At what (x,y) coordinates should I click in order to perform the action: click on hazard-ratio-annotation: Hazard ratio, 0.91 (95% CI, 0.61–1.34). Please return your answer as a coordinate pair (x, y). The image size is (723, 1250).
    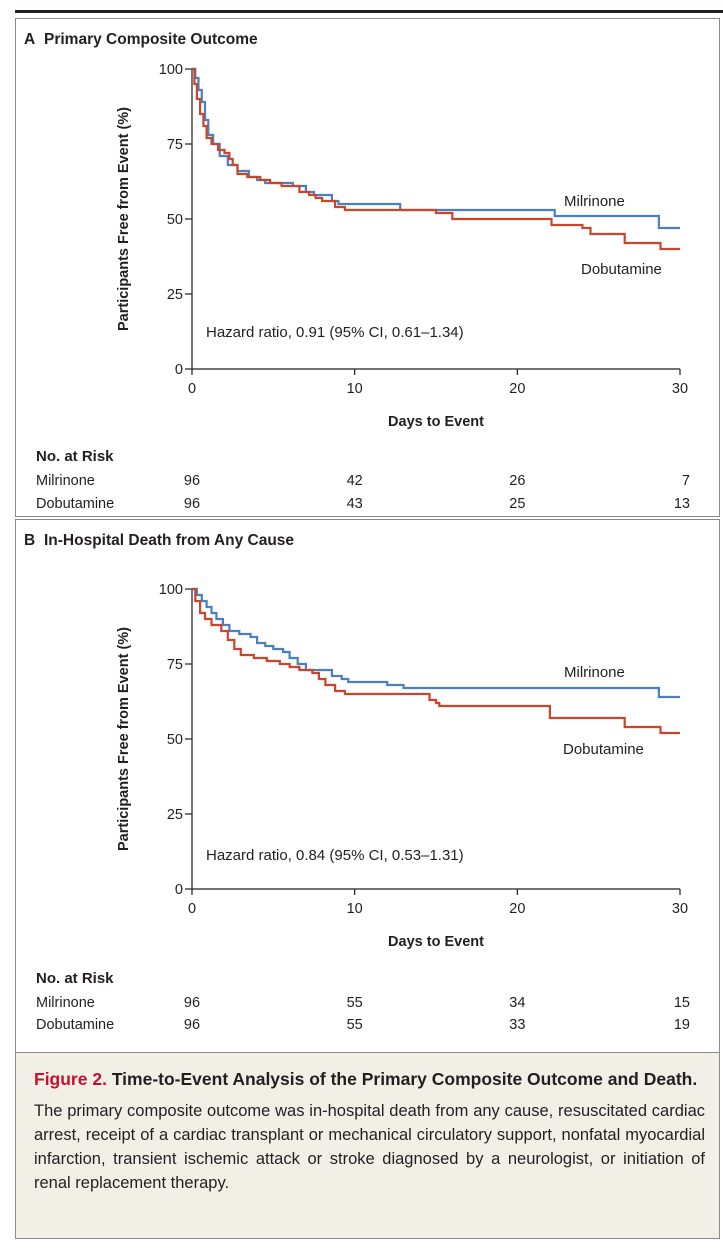
    Looking at the image, I should click on (335, 332).